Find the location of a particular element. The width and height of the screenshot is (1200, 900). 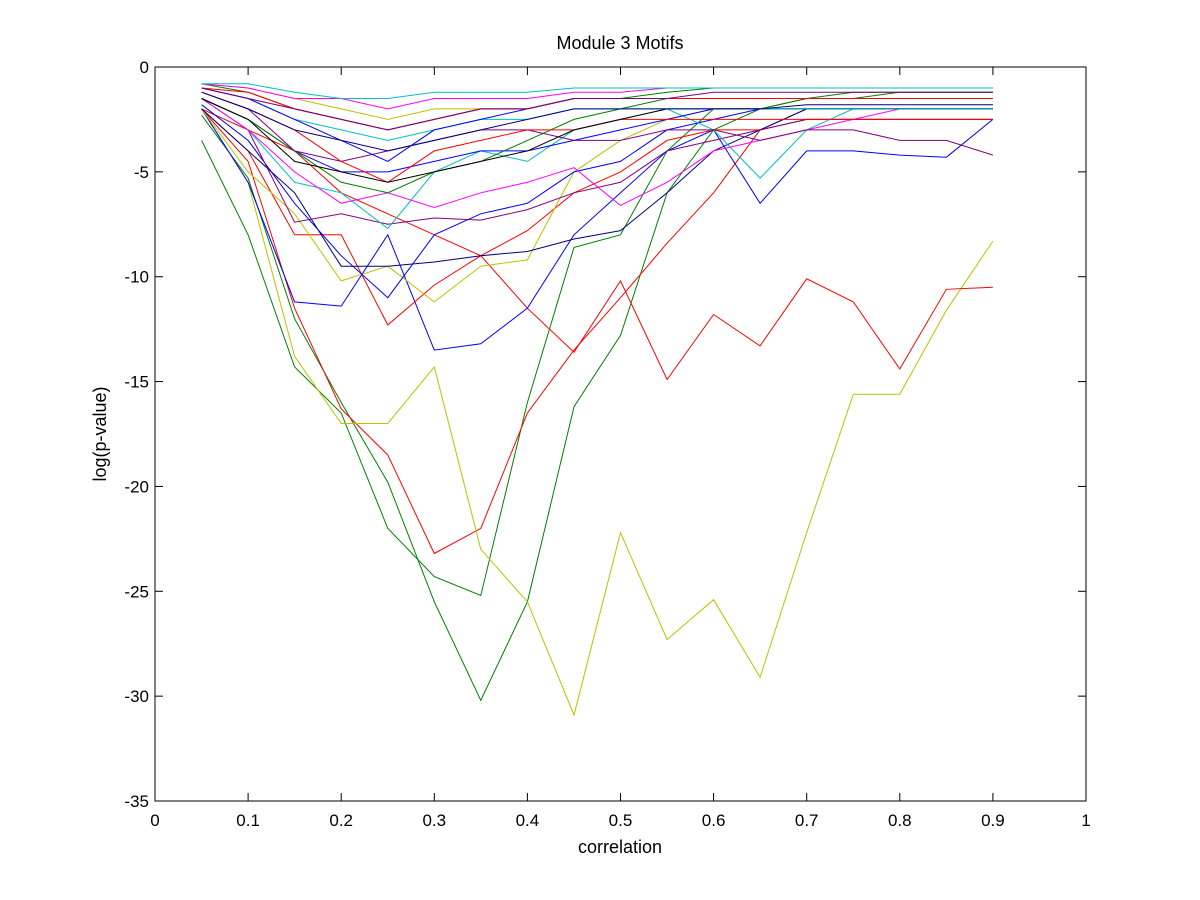

y-tick-label: -10 is located at coordinates (136, 277).